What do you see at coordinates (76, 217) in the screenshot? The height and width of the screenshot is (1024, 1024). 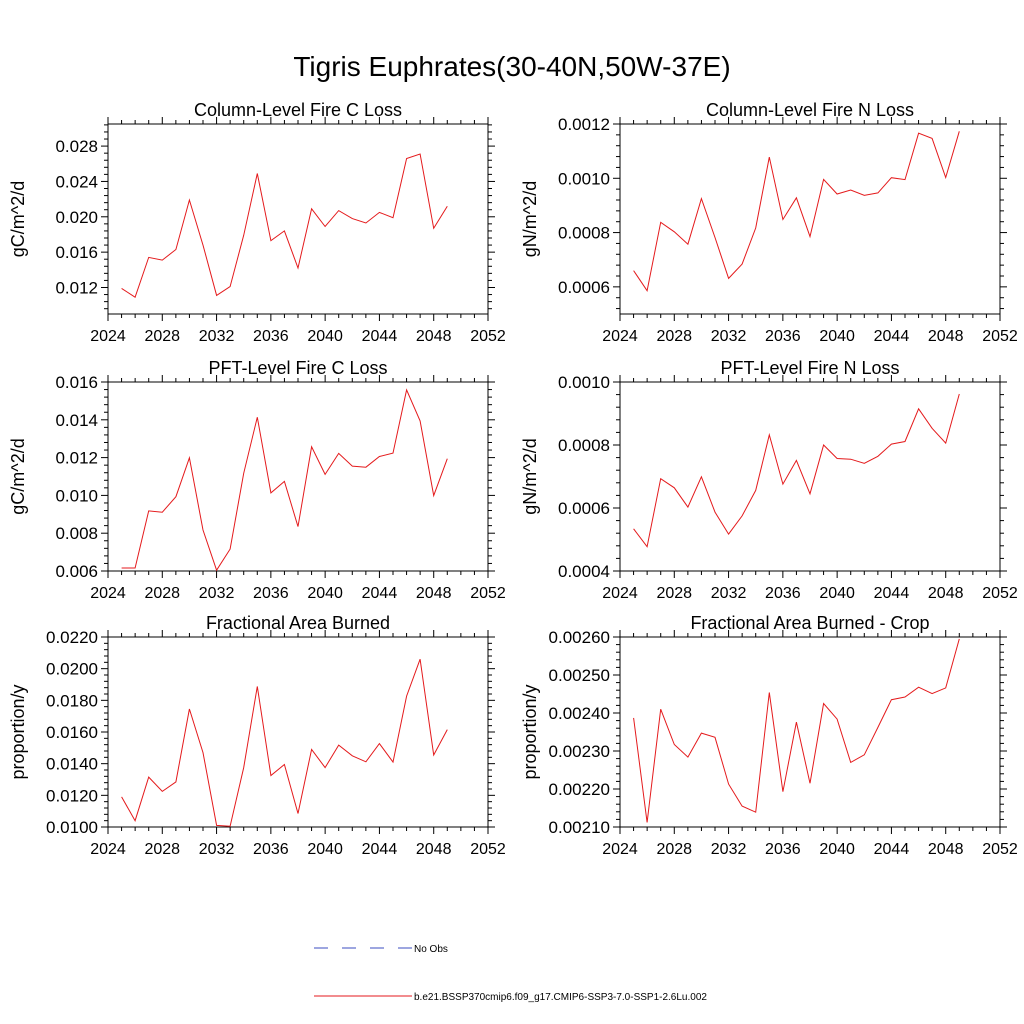 I see `y-tick-label: 0.020` at bounding box center [76, 217].